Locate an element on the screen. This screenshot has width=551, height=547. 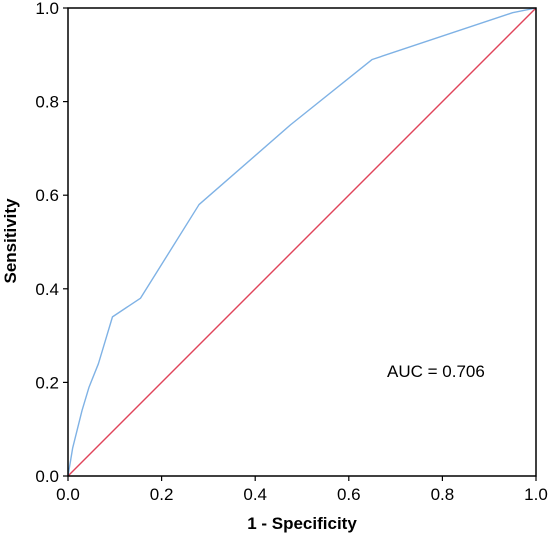
y-tick-label: 0.4 is located at coordinates (47, 289).